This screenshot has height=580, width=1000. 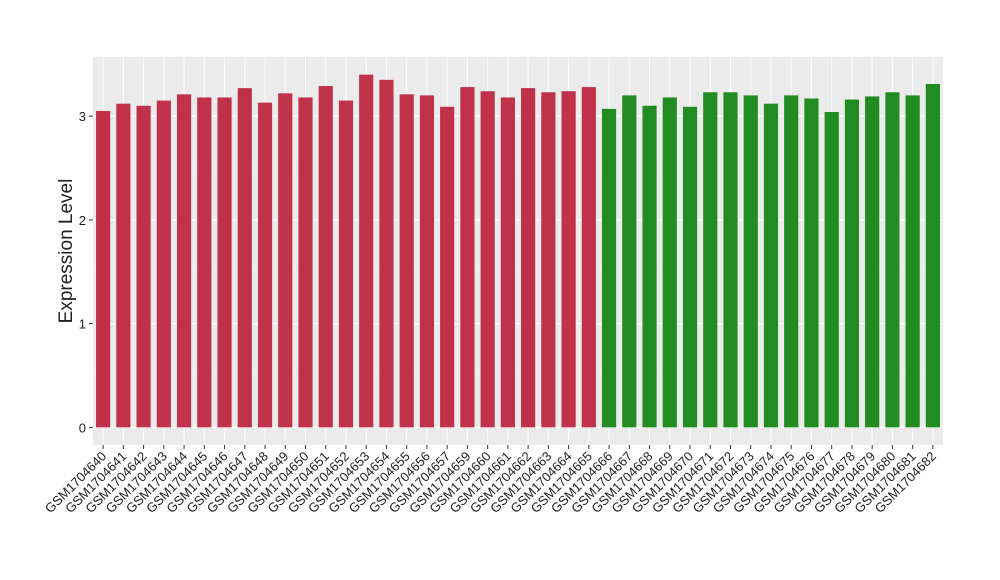 What do you see at coordinates (82, 116) in the screenshot?
I see `y-tick-label: 3` at bounding box center [82, 116].